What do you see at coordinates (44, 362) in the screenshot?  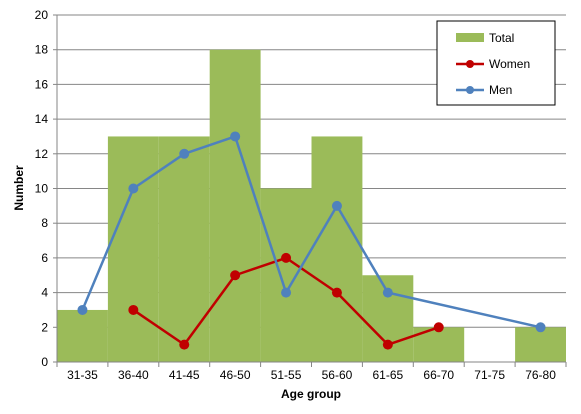 I see `y-tick-label: 0` at bounding box center [44, 362].